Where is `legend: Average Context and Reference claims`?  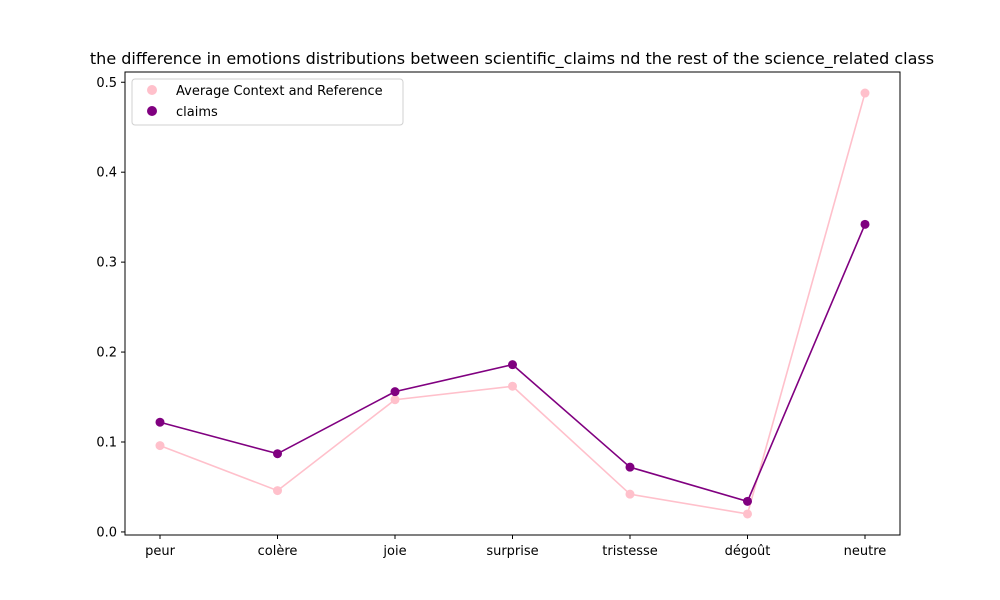 legend: Average Context and Reference claims is located at coordinates (267, 102).